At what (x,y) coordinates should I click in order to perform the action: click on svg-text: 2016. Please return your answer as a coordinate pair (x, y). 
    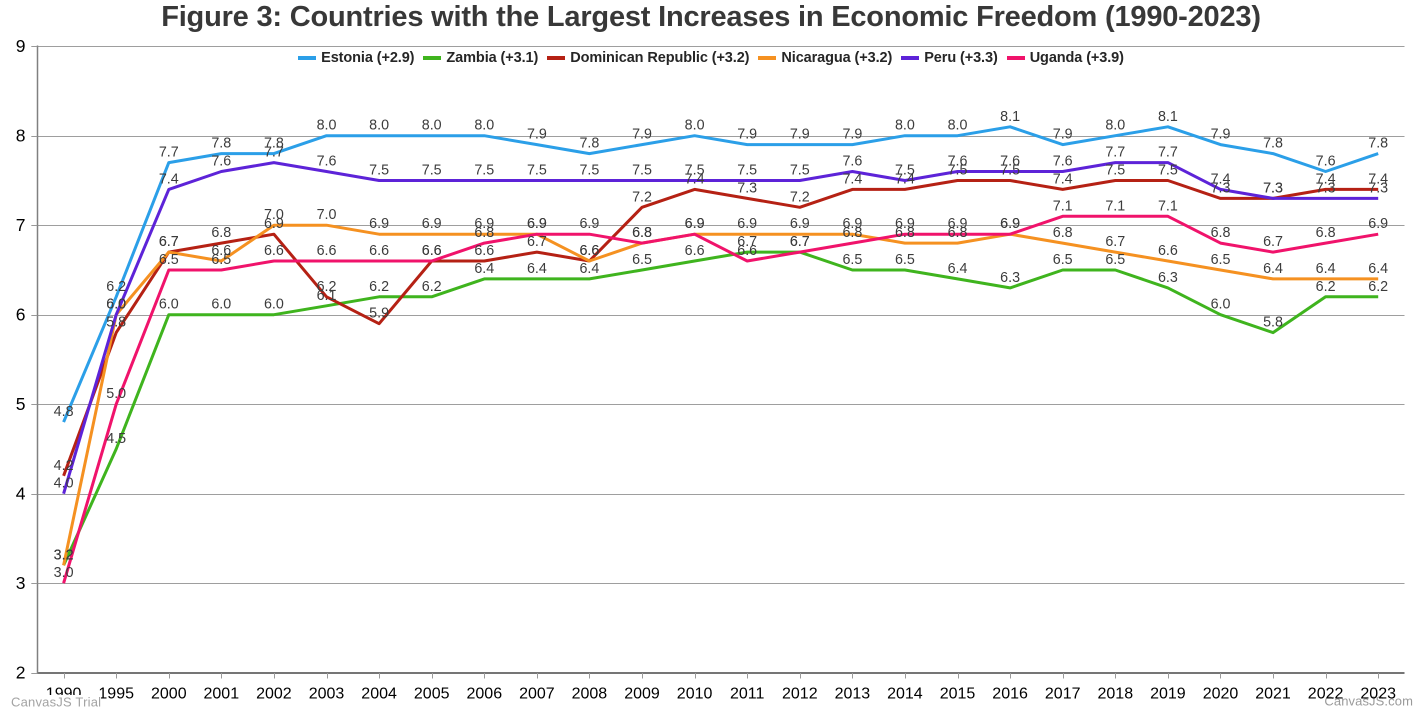
    Looking at the image, I should click on (1010, 693).